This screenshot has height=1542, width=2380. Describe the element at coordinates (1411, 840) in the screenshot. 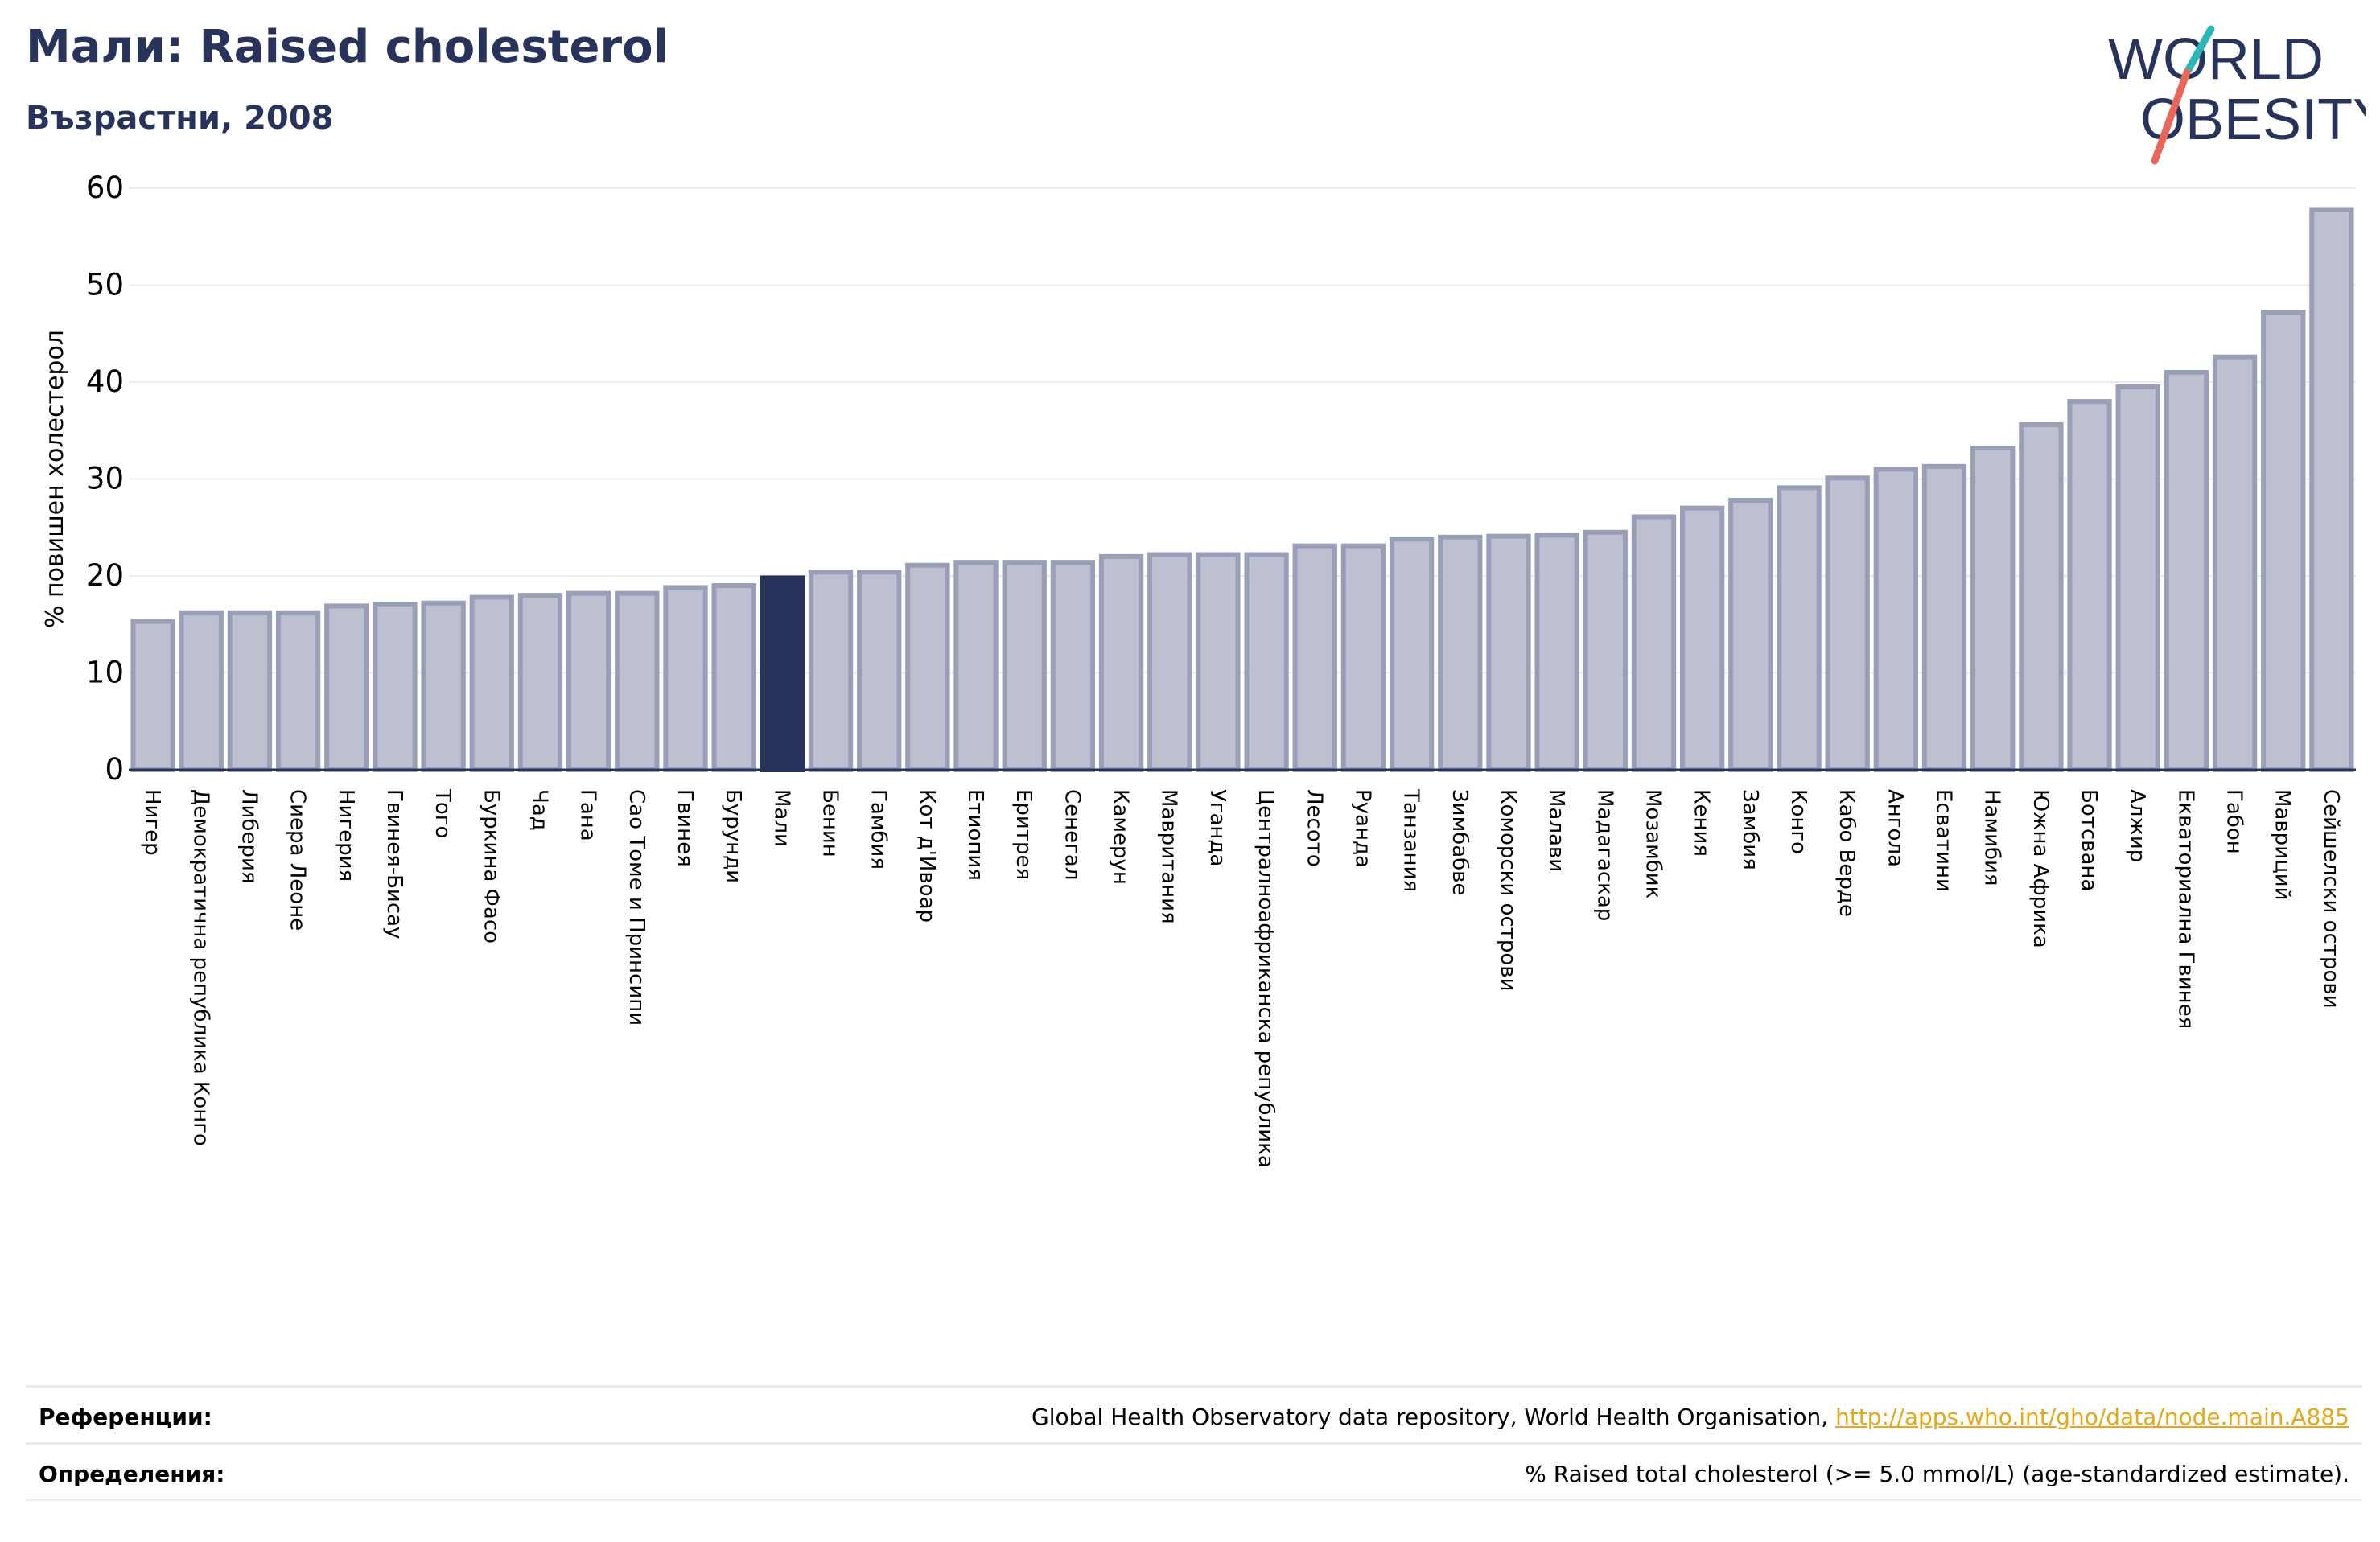

I see `x-tick-label-27: Танзания` at that location.